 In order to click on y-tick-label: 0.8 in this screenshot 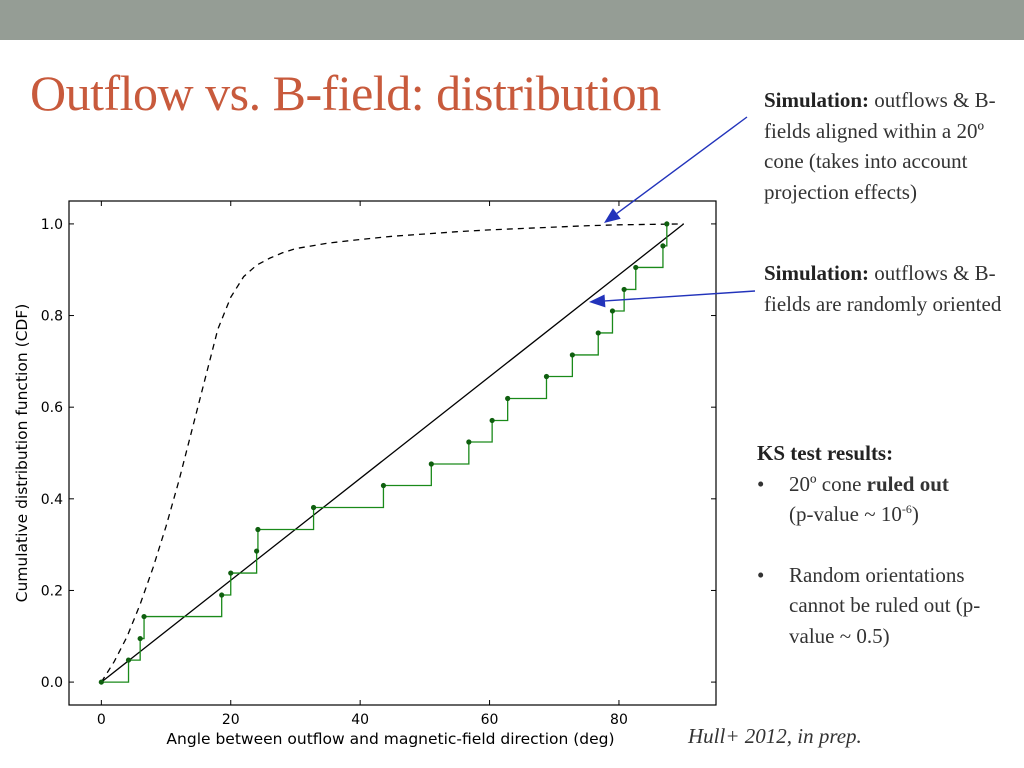, I will do `click(52, 317)`.